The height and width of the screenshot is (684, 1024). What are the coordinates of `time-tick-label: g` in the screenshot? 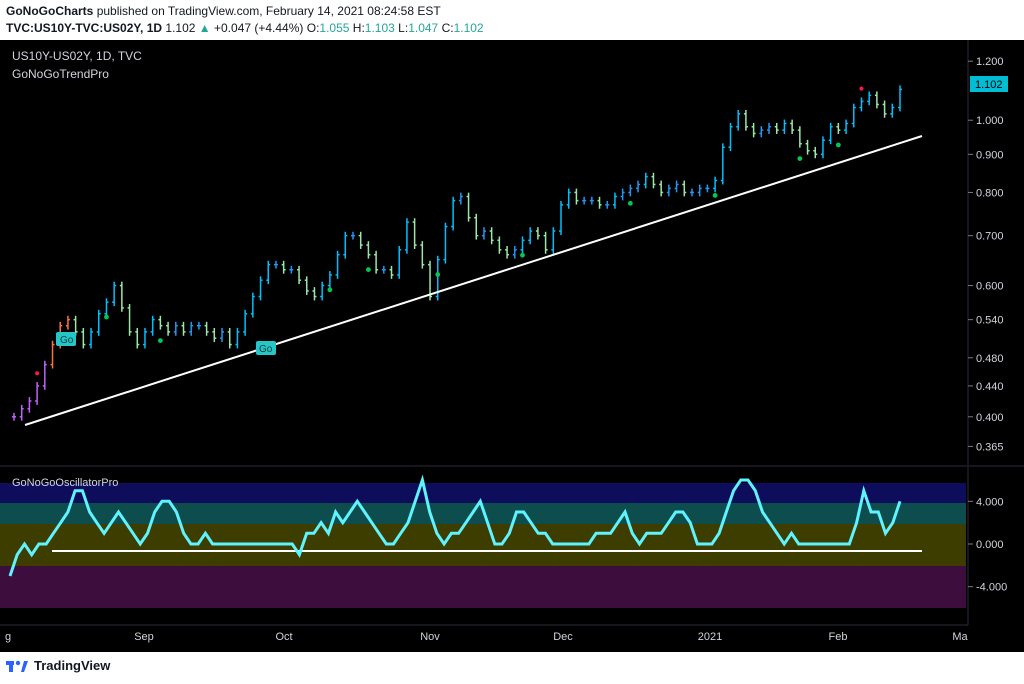 It's located at (8, 637).